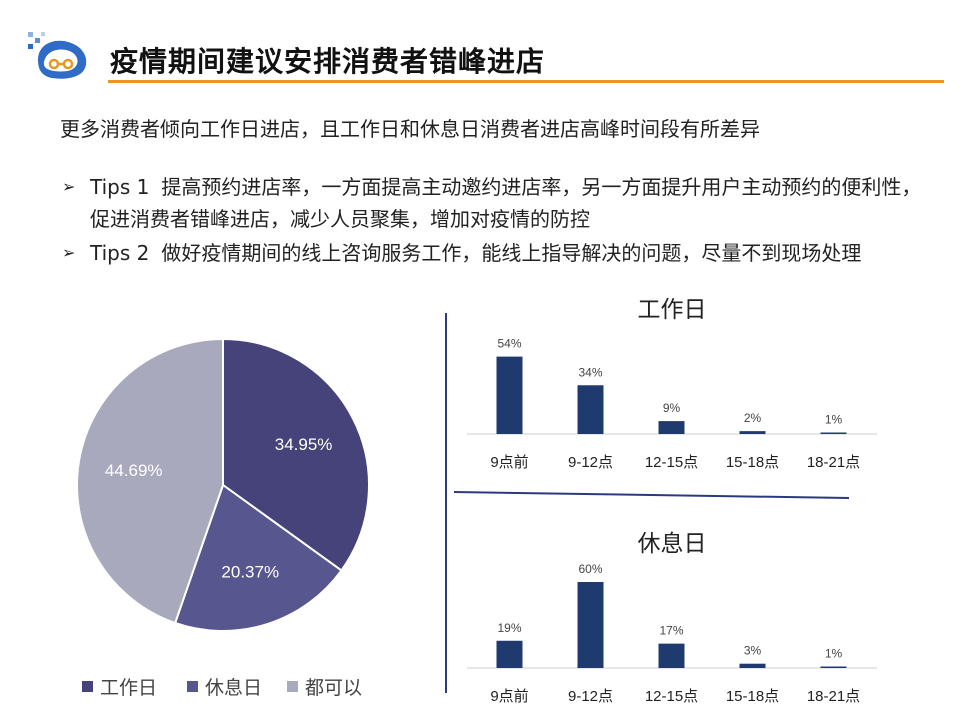  Describe the element at coordinates (250, 571) in the screenshot. I see `pie-data-label: 20.37%` at that location.